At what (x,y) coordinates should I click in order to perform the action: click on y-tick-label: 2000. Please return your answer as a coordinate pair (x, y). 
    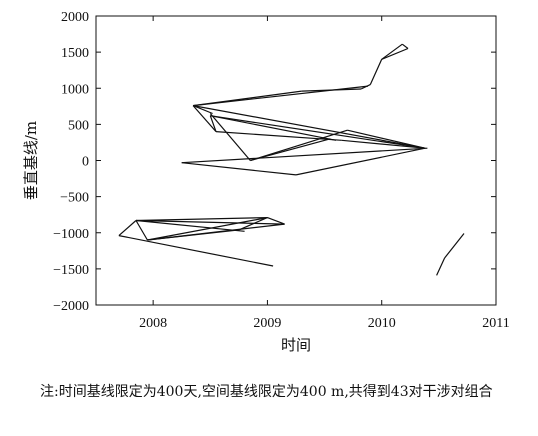
    Looking at the image, I should click on (75, 17).